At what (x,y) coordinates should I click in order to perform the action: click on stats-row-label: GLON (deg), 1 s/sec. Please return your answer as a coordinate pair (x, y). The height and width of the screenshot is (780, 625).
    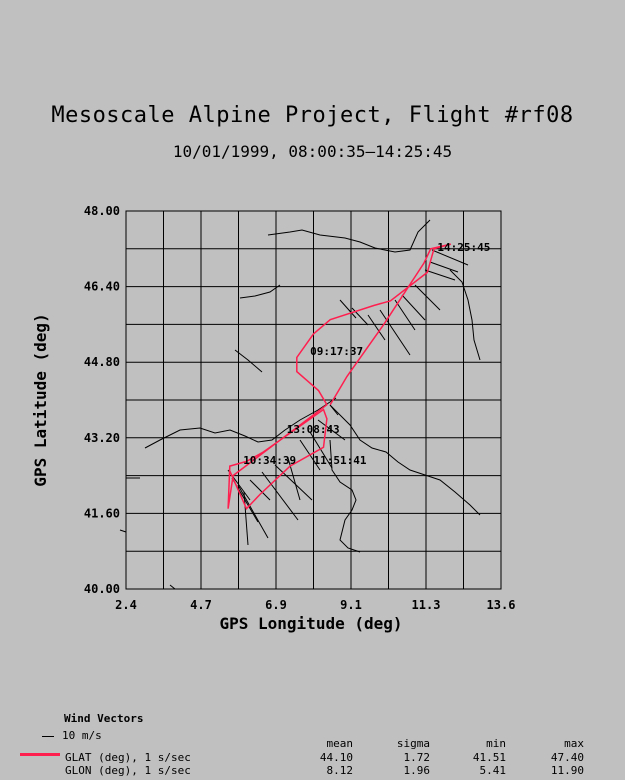
    Looking at the image, I should click on (128, 770).